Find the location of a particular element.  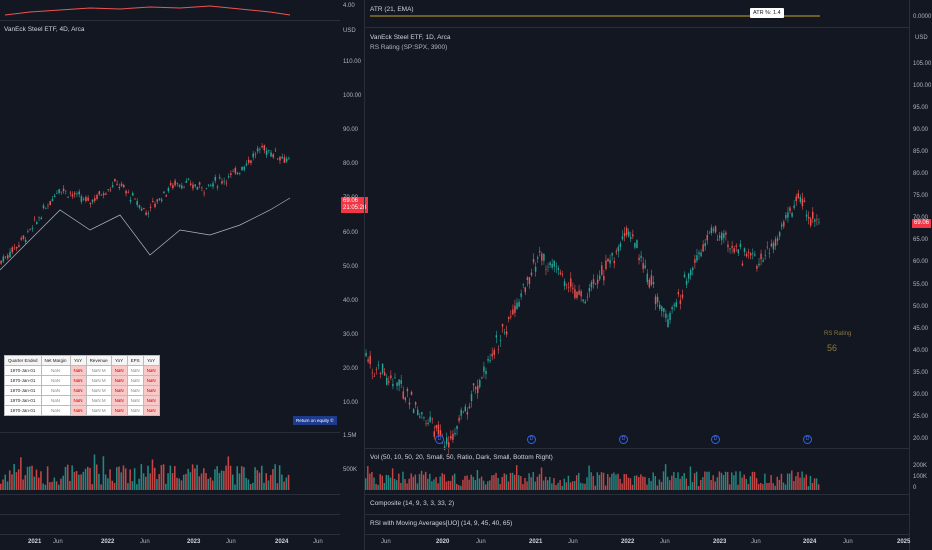

atr-legend: ATR (21, EMA) is located at coordinates (392, 9).